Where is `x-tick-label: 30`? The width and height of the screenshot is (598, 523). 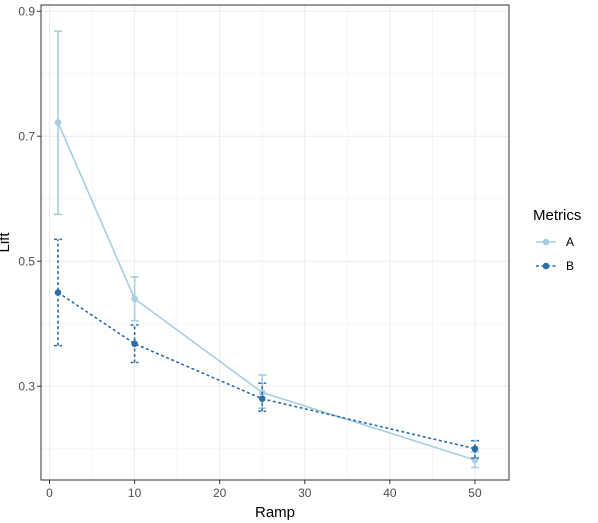 x-tick-label: 30 is located at coordinates (305, 493).